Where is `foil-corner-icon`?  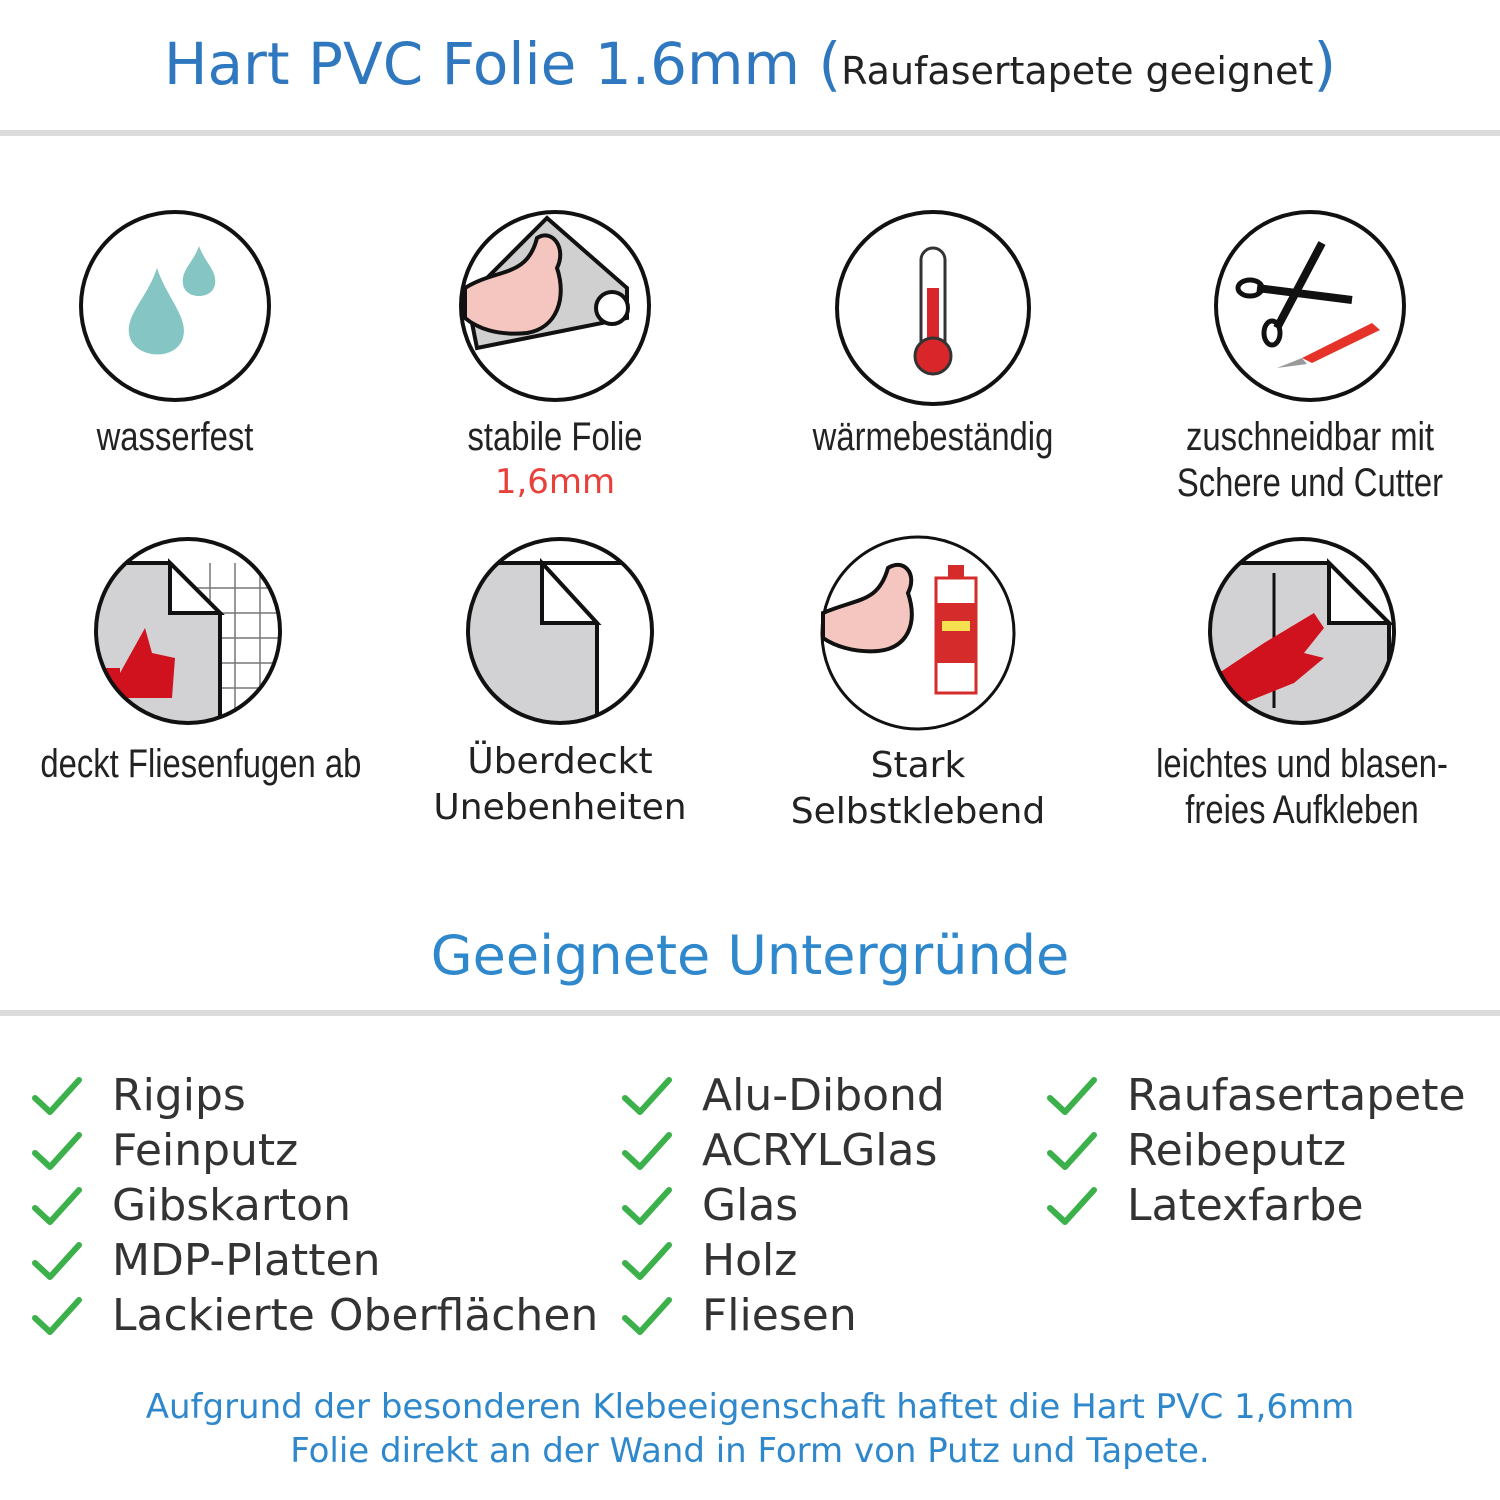 foil-corner-icon is located at coordinates (560, 631).